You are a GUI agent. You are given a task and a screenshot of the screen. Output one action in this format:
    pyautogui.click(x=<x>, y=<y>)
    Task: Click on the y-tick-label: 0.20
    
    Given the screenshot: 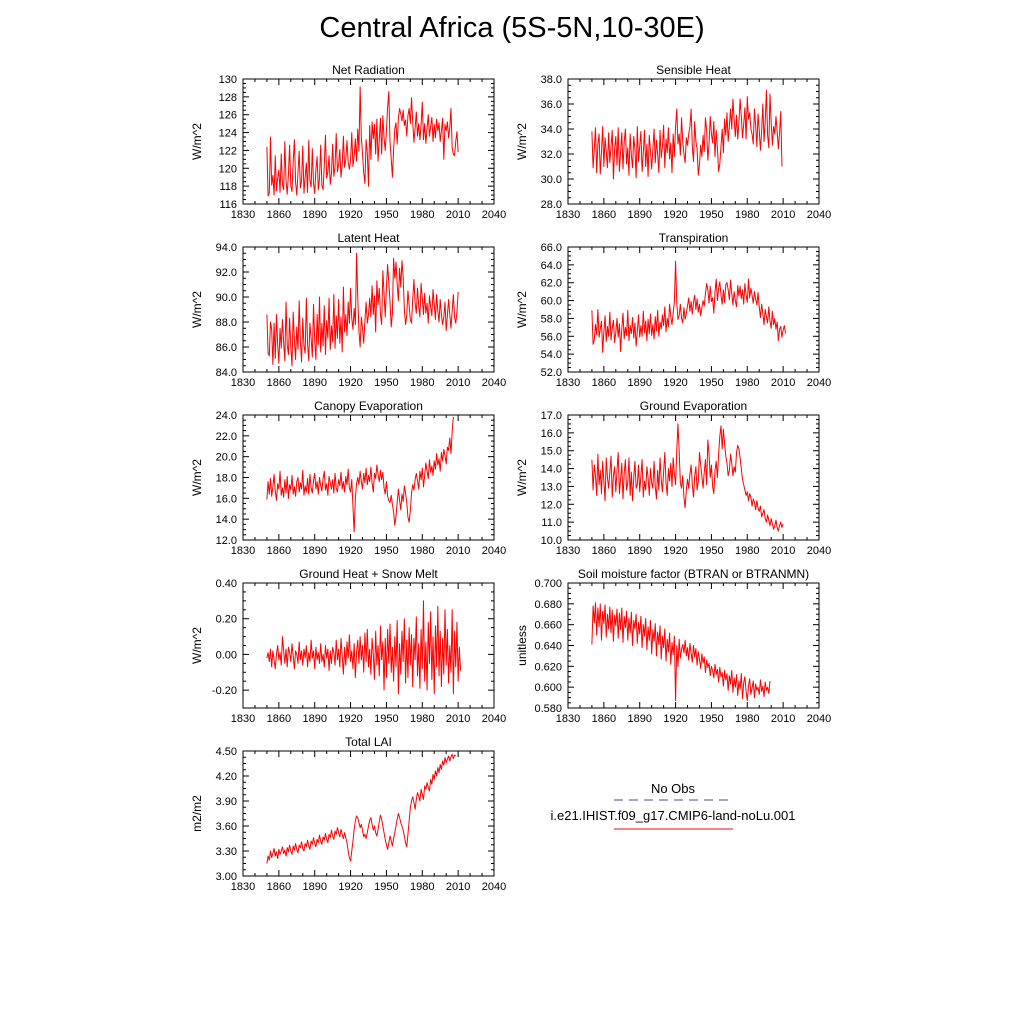 What is the action you would take?
    pyautogui.click(x=226, y=620)
    